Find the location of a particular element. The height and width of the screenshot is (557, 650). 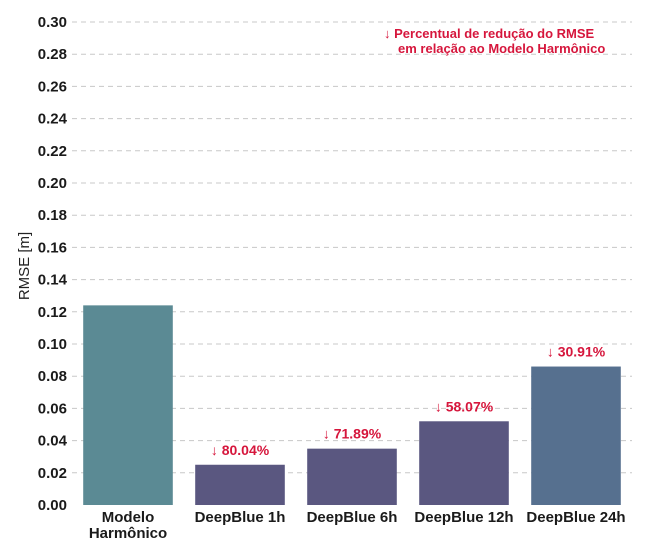

x-tick-label: DeepBlue 12h is located at coordinates (463, 517).